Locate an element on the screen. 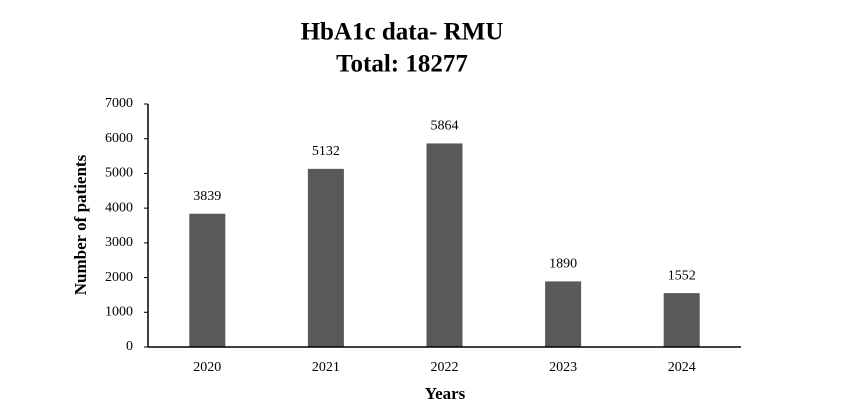  x-tick-label: 2021 is located at coordinates (326, 367).